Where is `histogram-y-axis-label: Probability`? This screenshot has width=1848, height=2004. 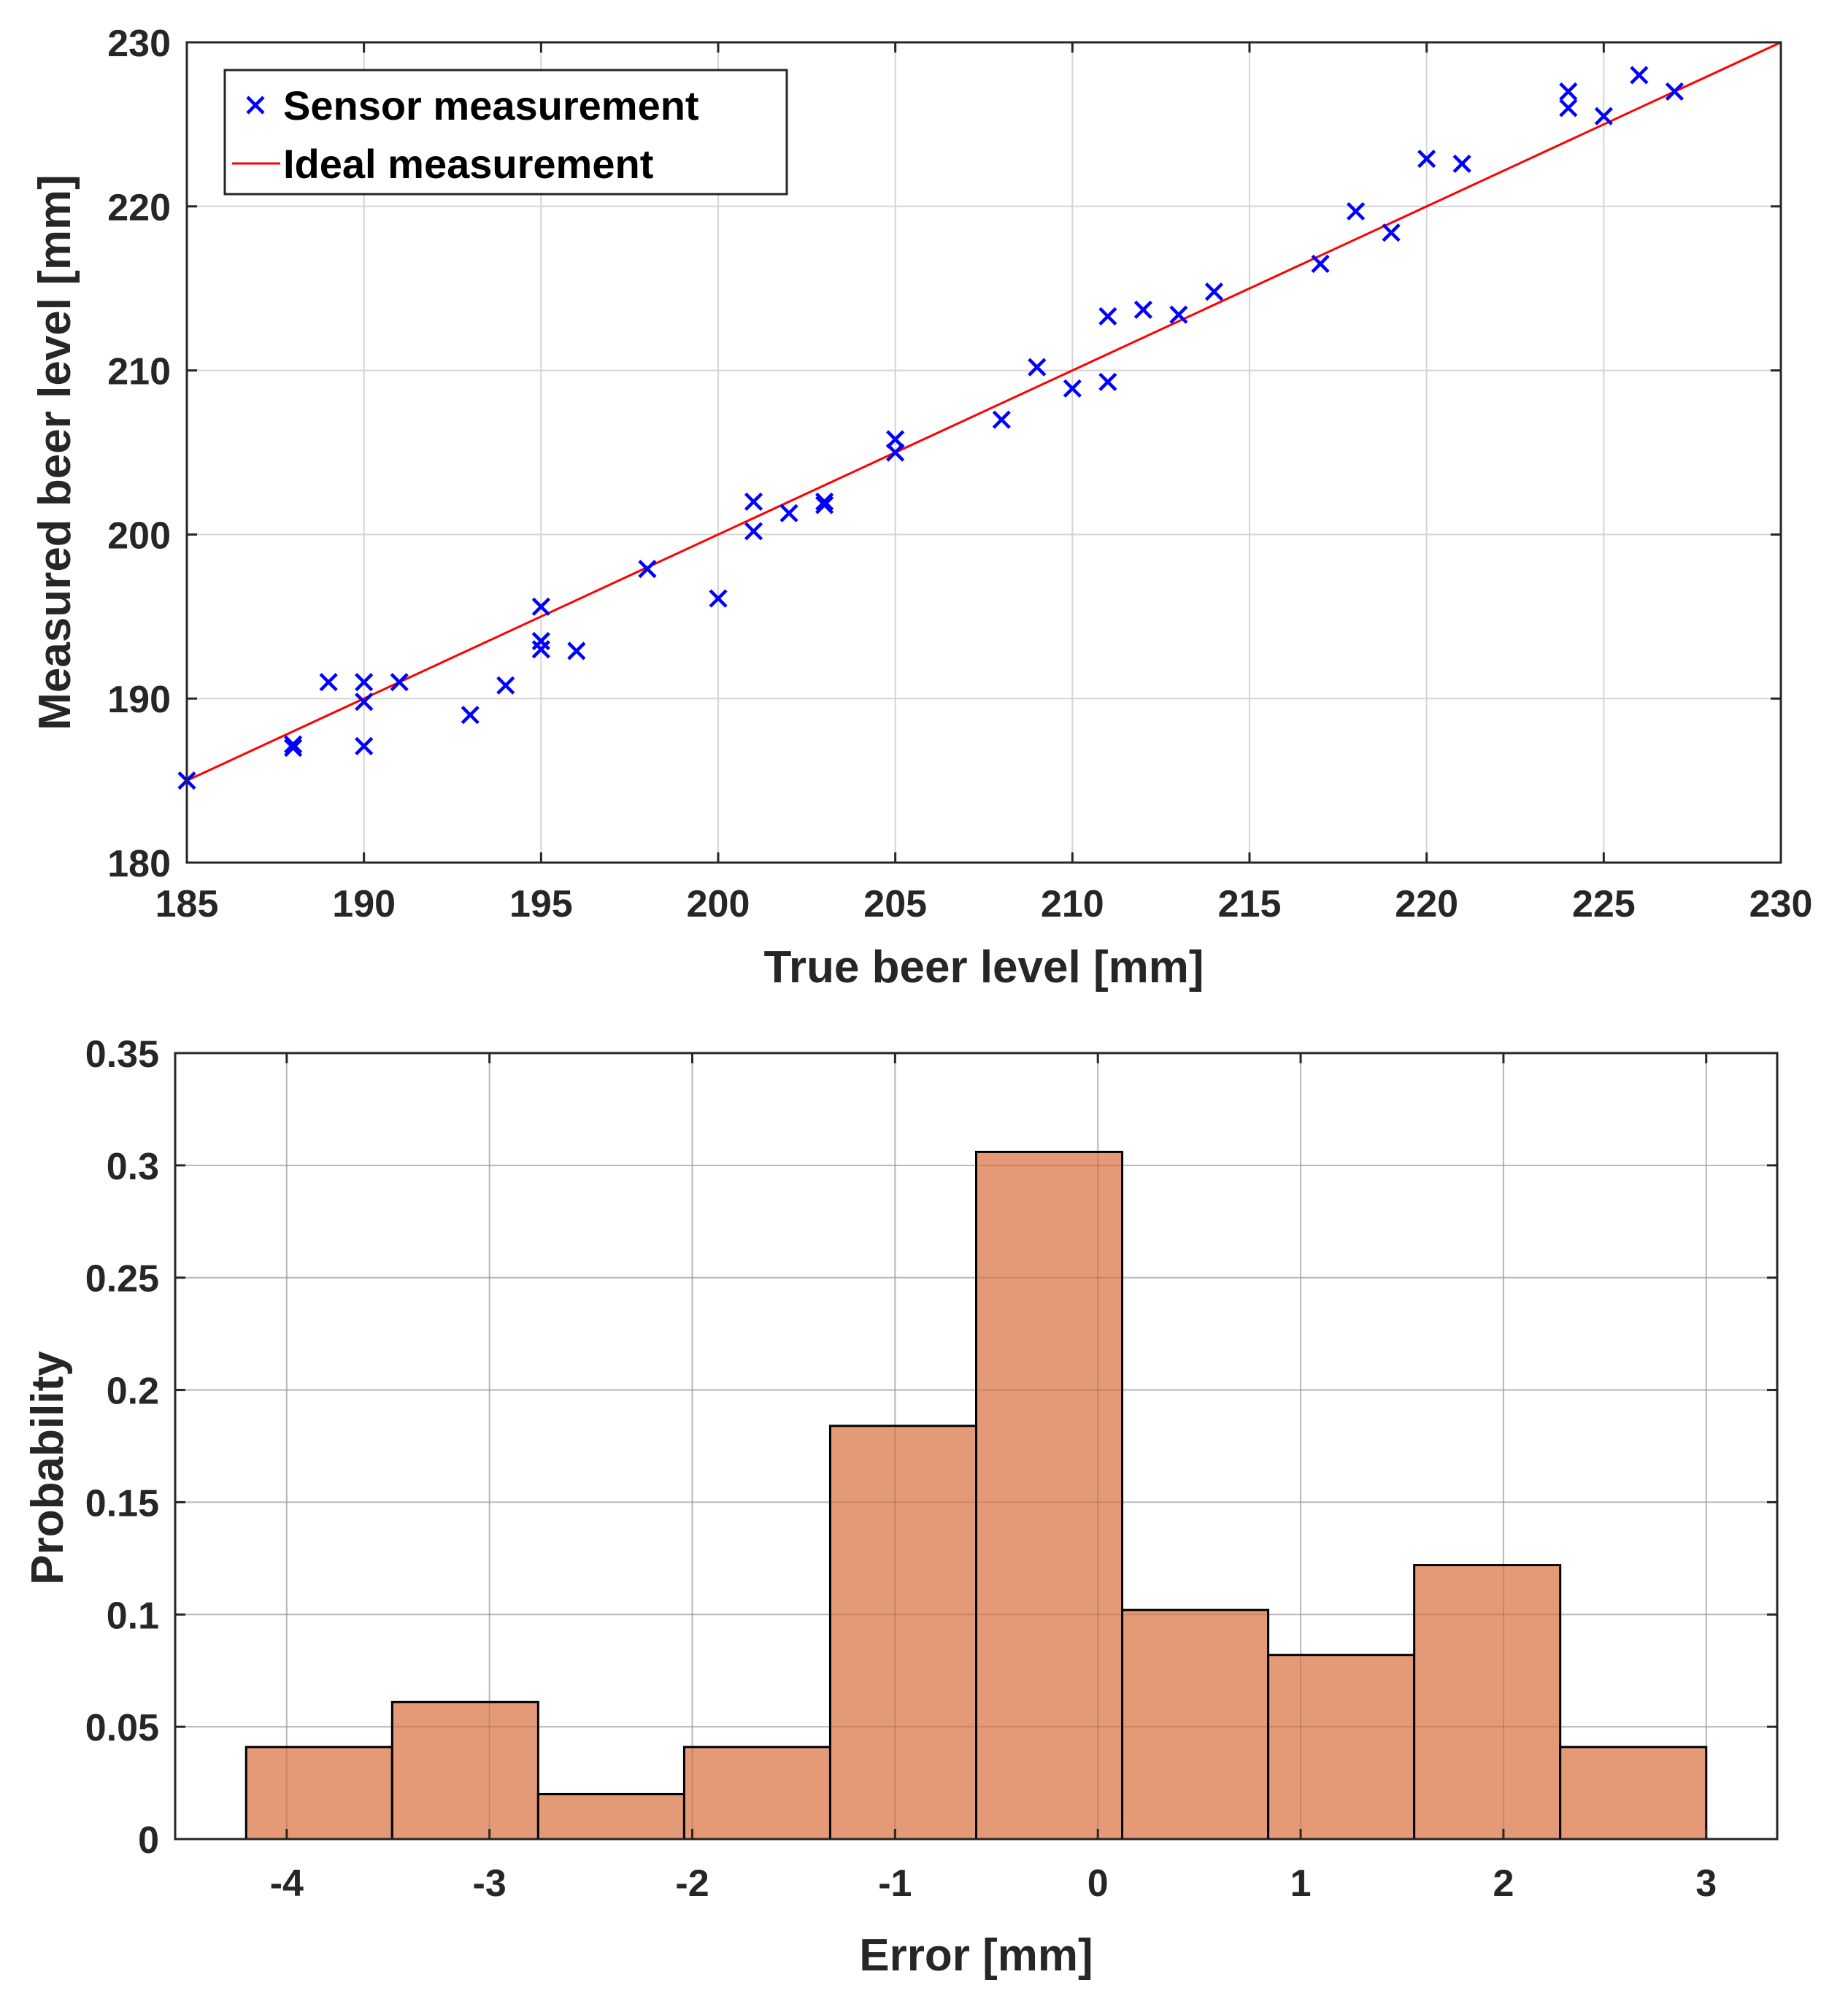
histogram-y-axis-label: Probability is located at coordinates (48, 1468).